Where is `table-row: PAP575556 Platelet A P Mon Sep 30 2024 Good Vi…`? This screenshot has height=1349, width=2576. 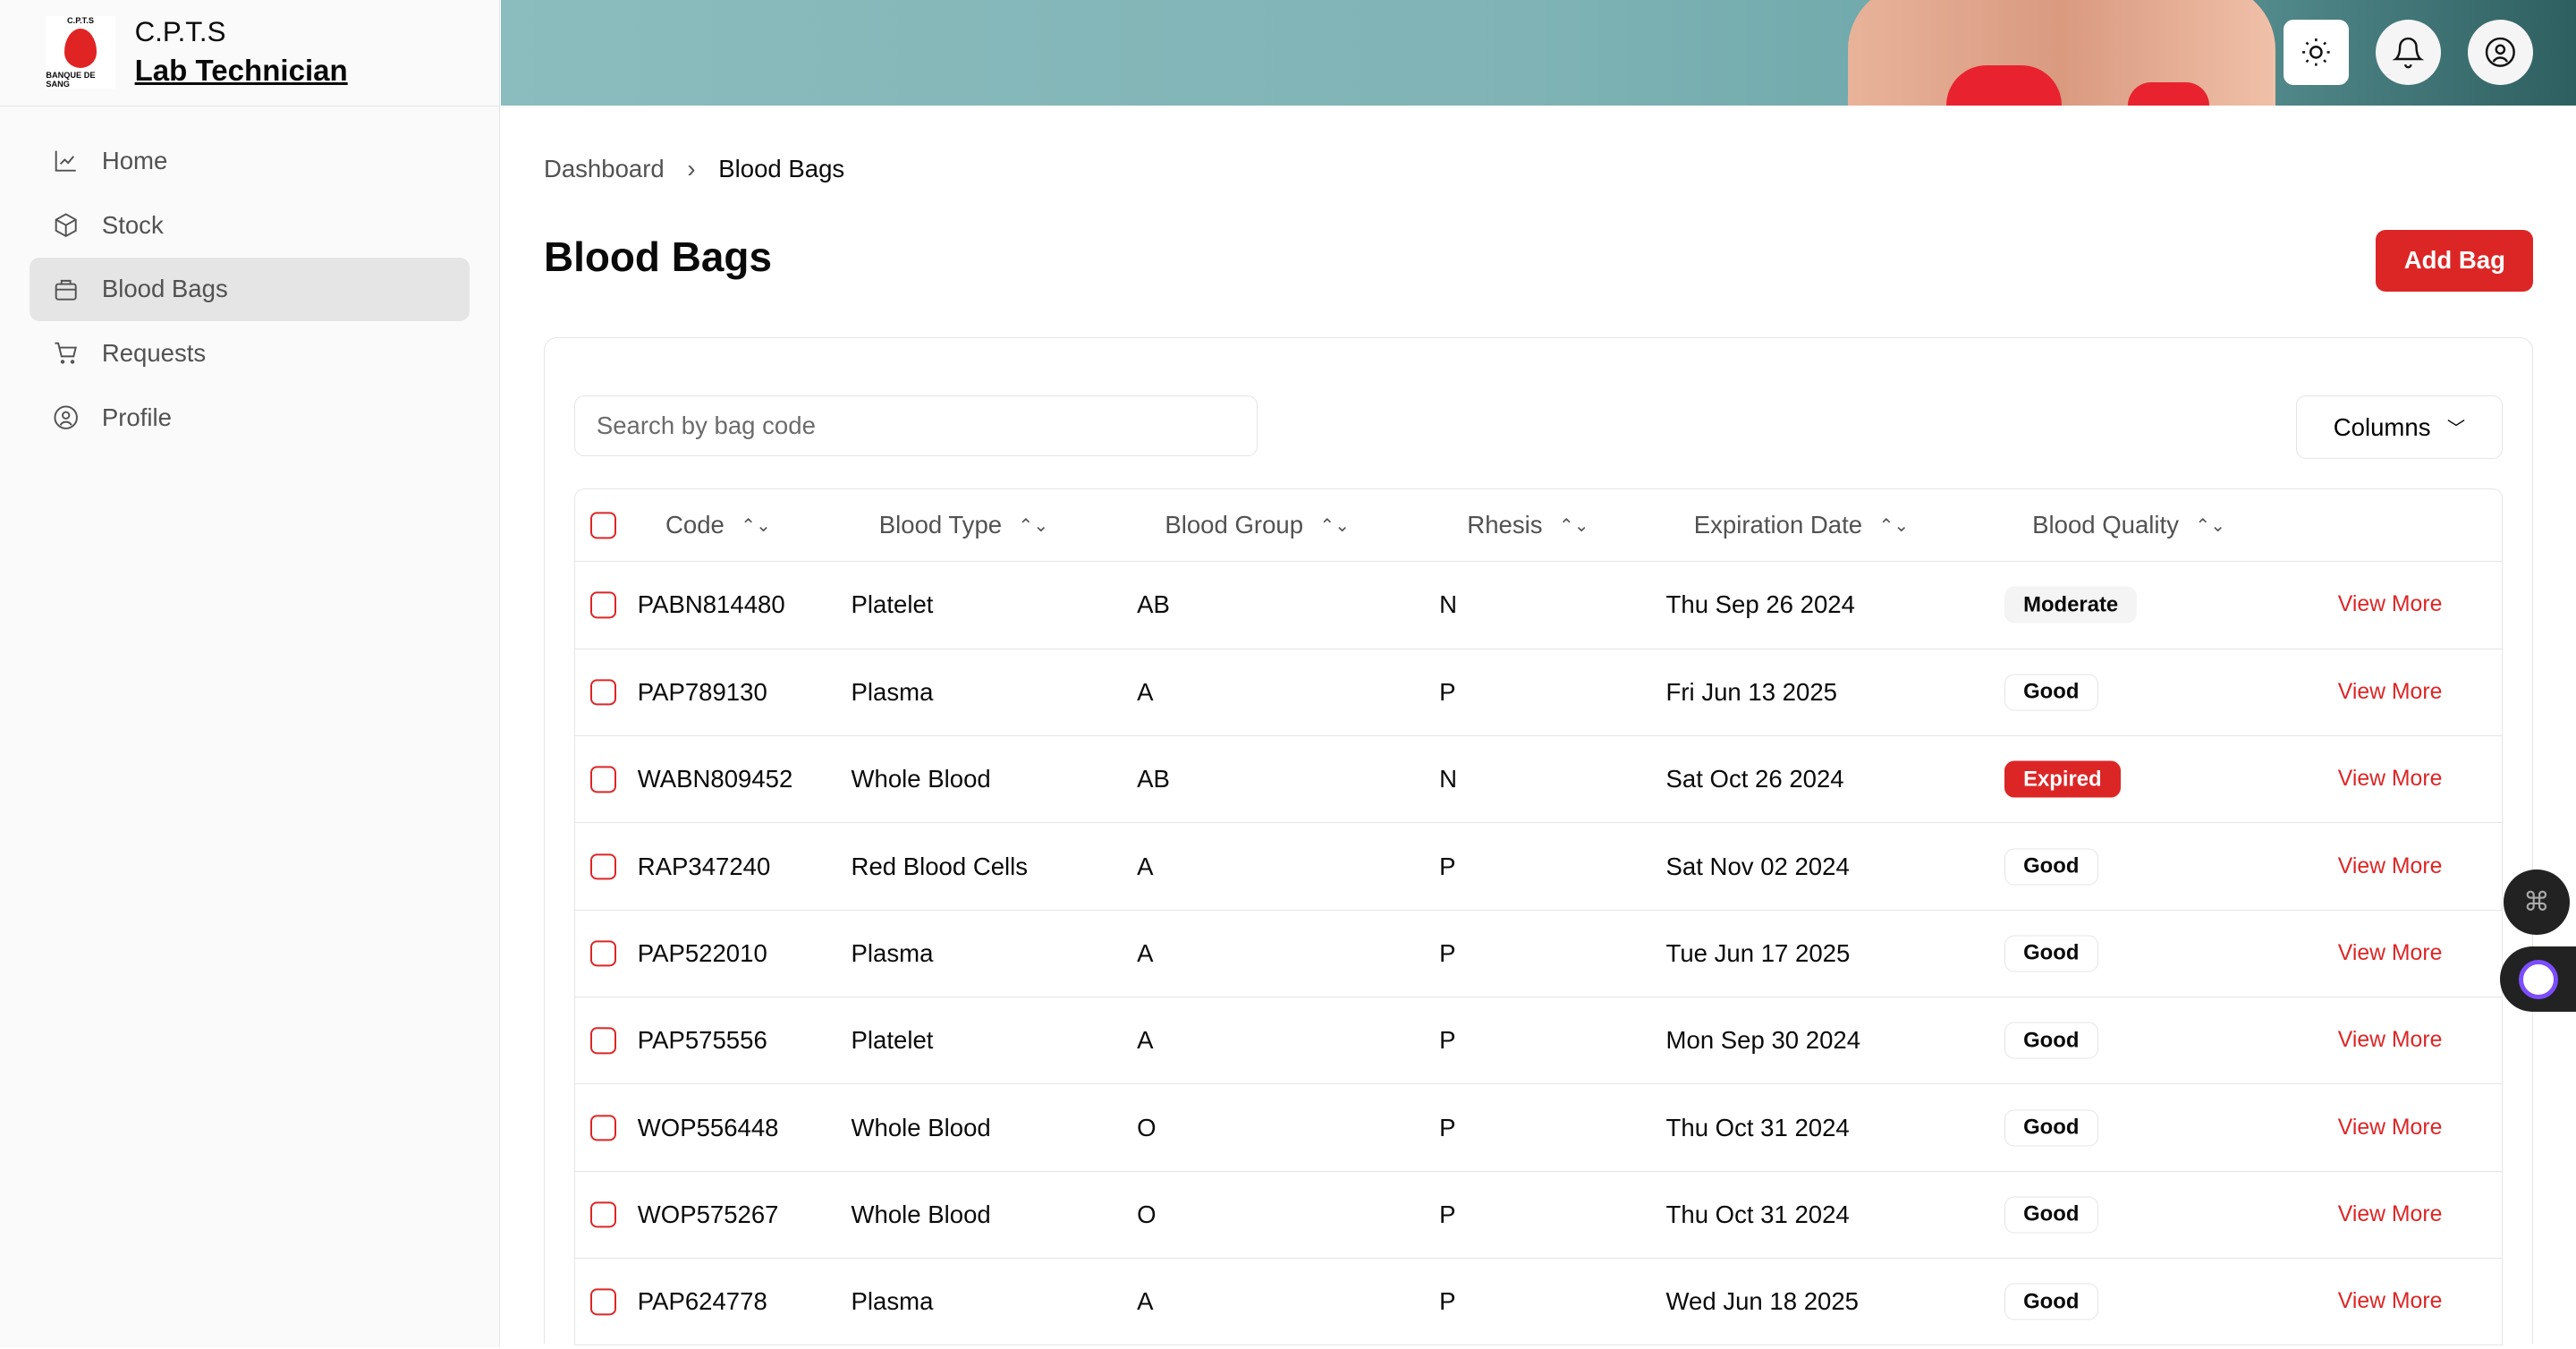
table-row: PAP575556 Platelet A P Mon Sep 30 2024 Good Vi… is located at coordinates (1538, 1041).